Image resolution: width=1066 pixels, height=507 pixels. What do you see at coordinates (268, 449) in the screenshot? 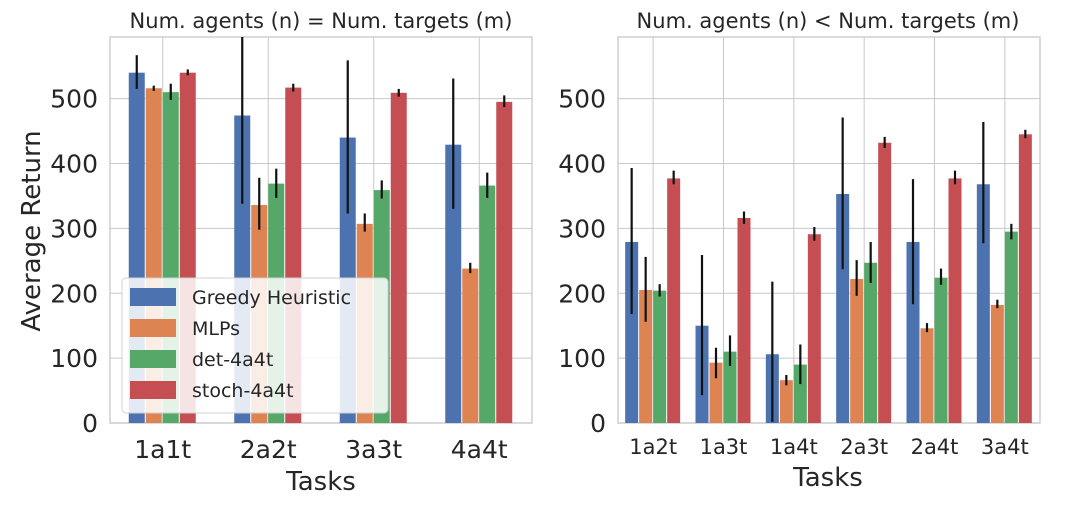
I see `x-tick-label: 2a2t` at bounding box center [268, 449].